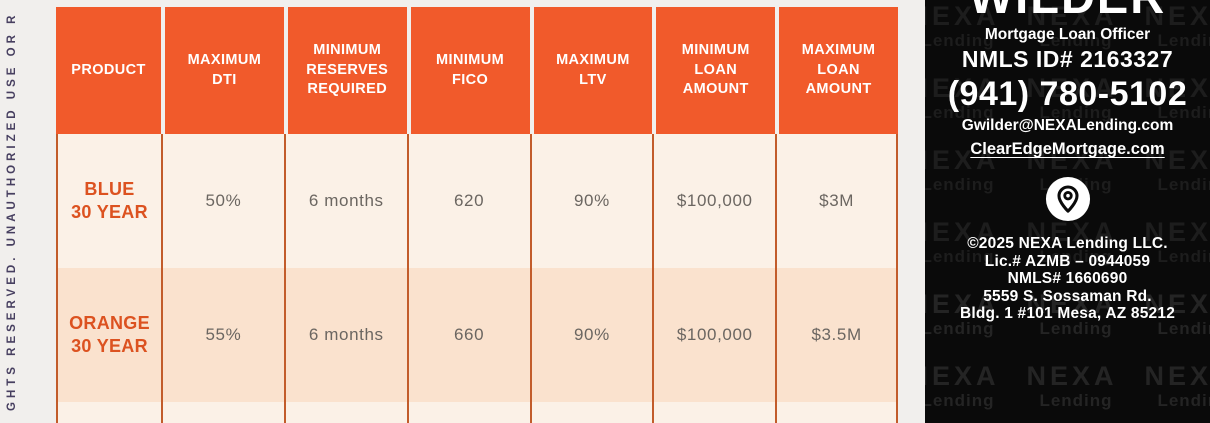 Image resolution: width=1210 pixels, height=423 pixels. What do you see at coordinates (1067, 149) in the screenshot?
I see `officer-website-link: ClearEdgeMortgage.com` at bounding box center [1067, 149].